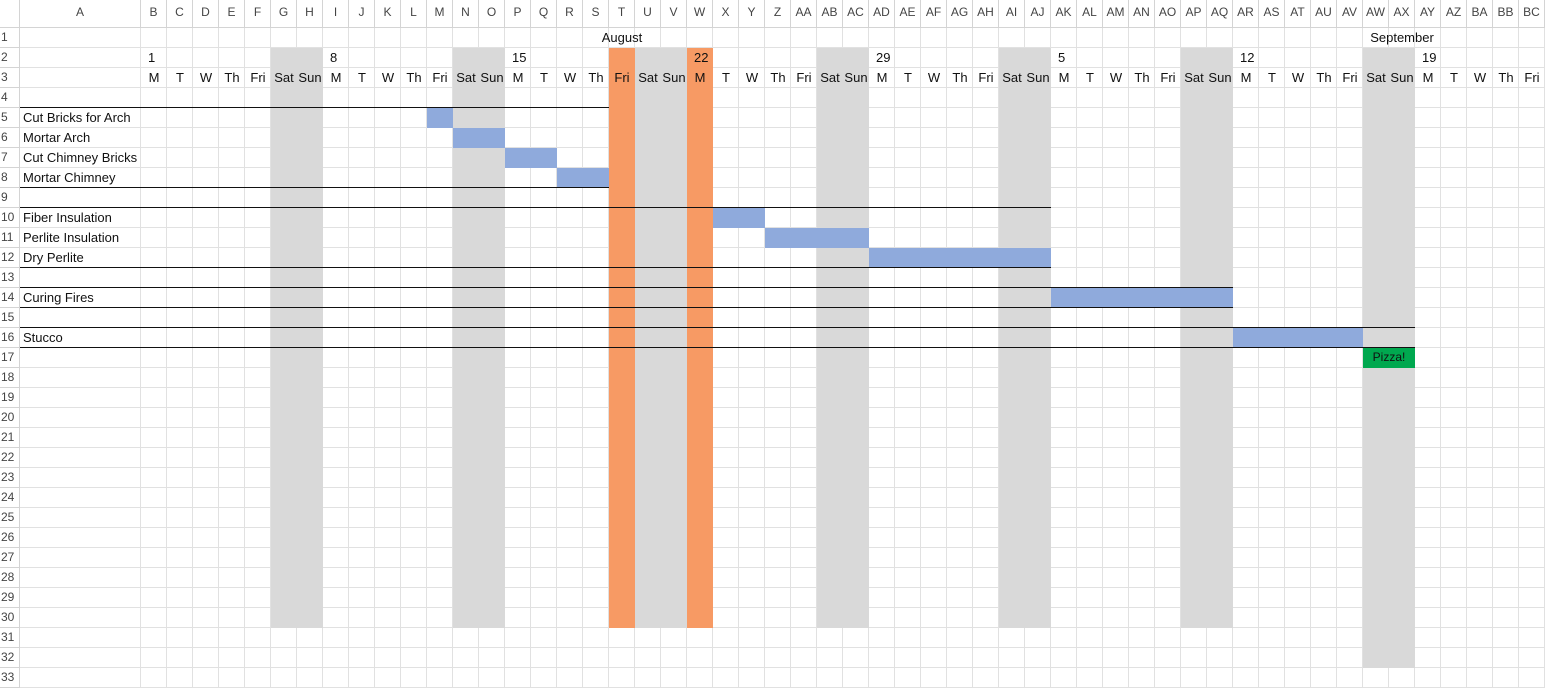 This screenshot has width=1548, height=697. I want to click on cell-V16, so click(674, 338).